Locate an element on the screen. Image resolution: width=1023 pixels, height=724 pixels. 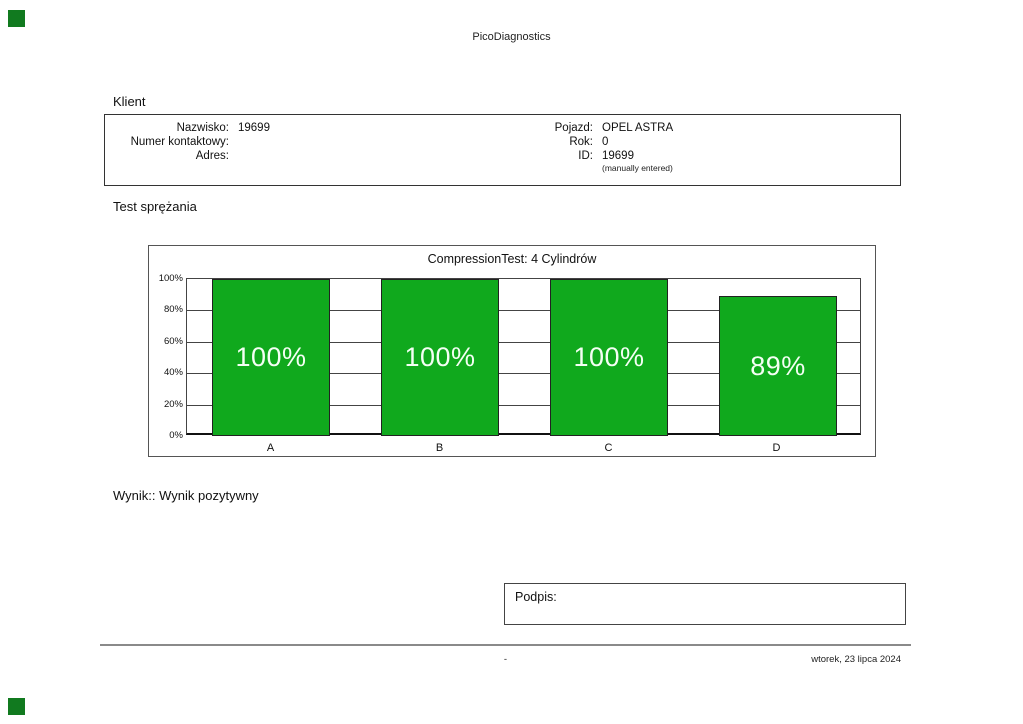
xtick-label-a: A is located at coordinates (270, 448).